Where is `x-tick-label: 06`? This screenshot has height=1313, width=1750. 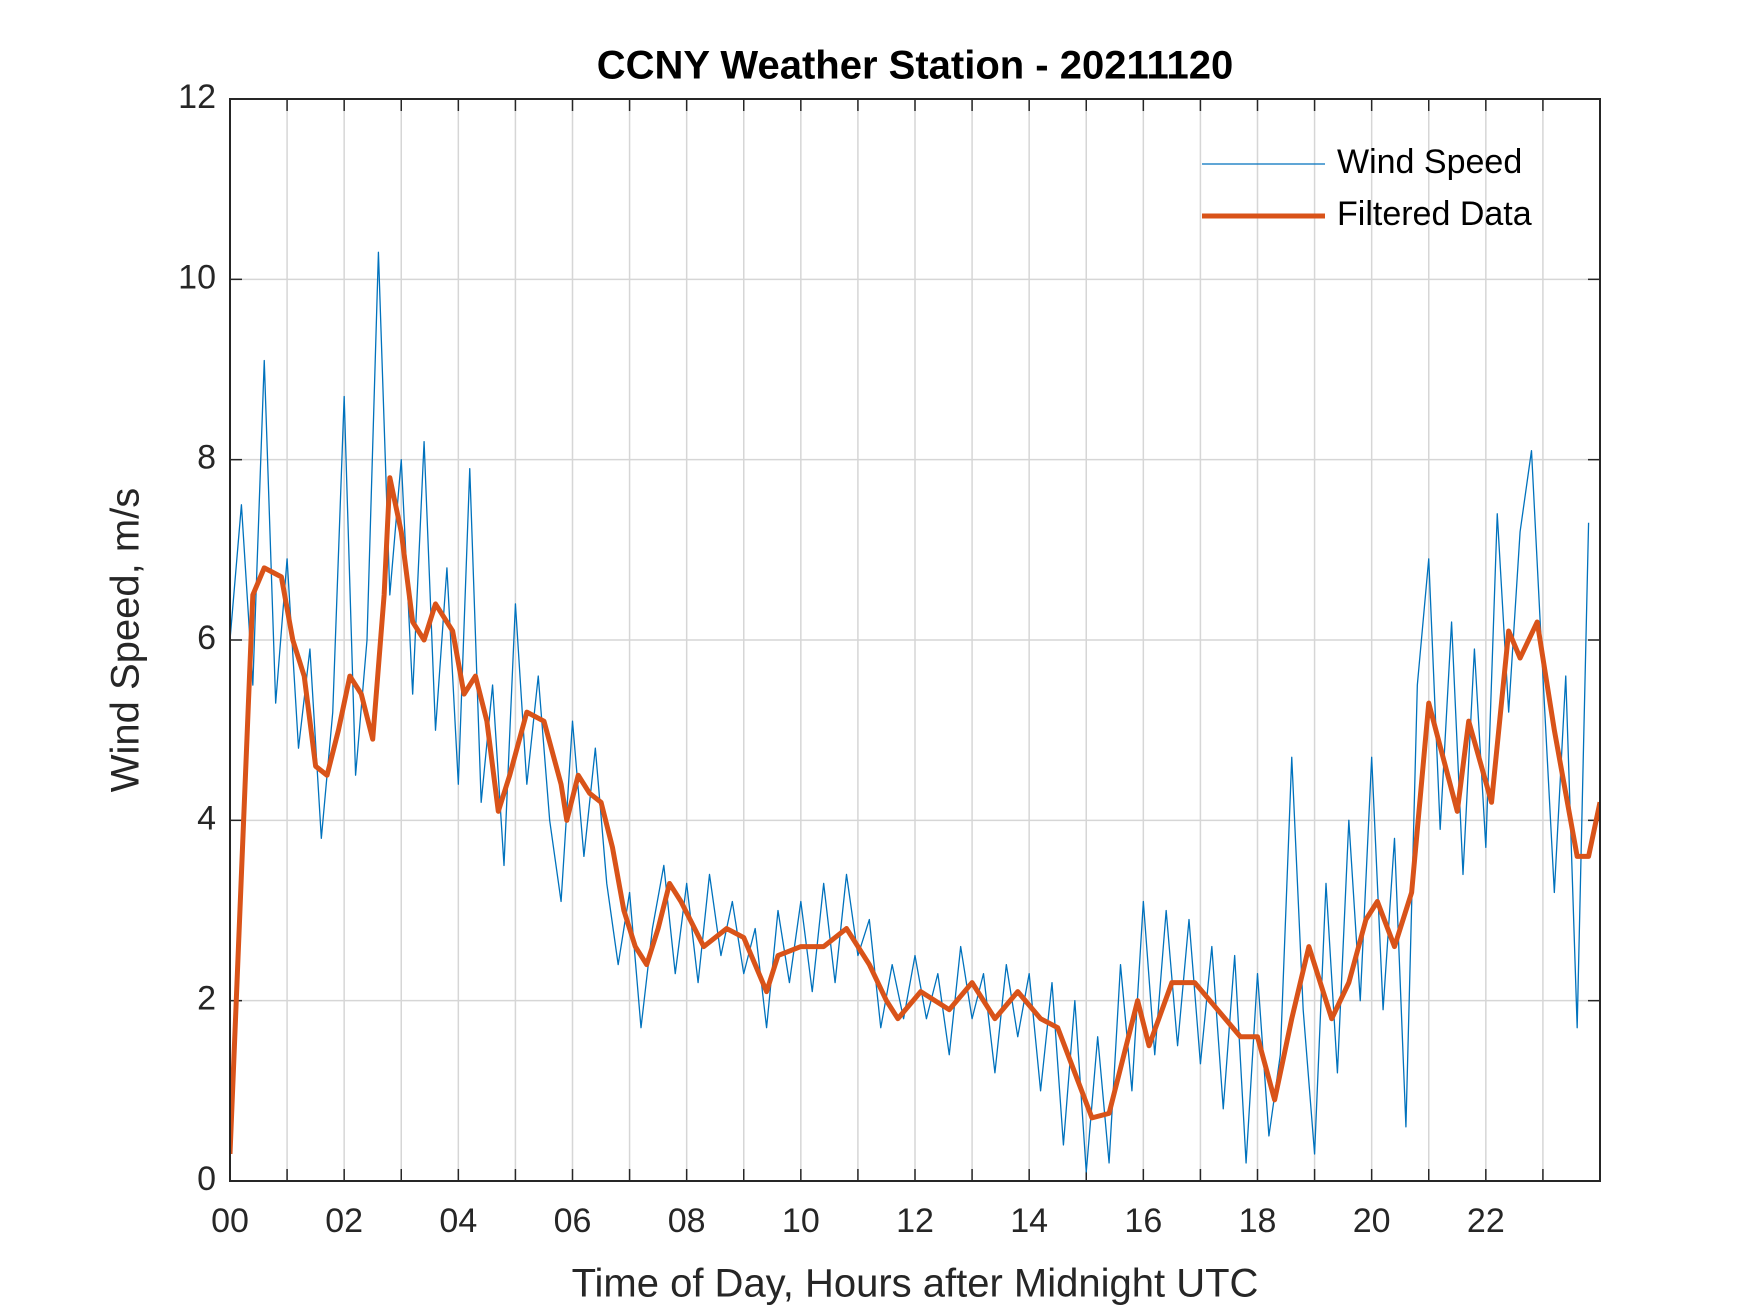
x-tick-label: 06 is located at coordinates (573, 1221).